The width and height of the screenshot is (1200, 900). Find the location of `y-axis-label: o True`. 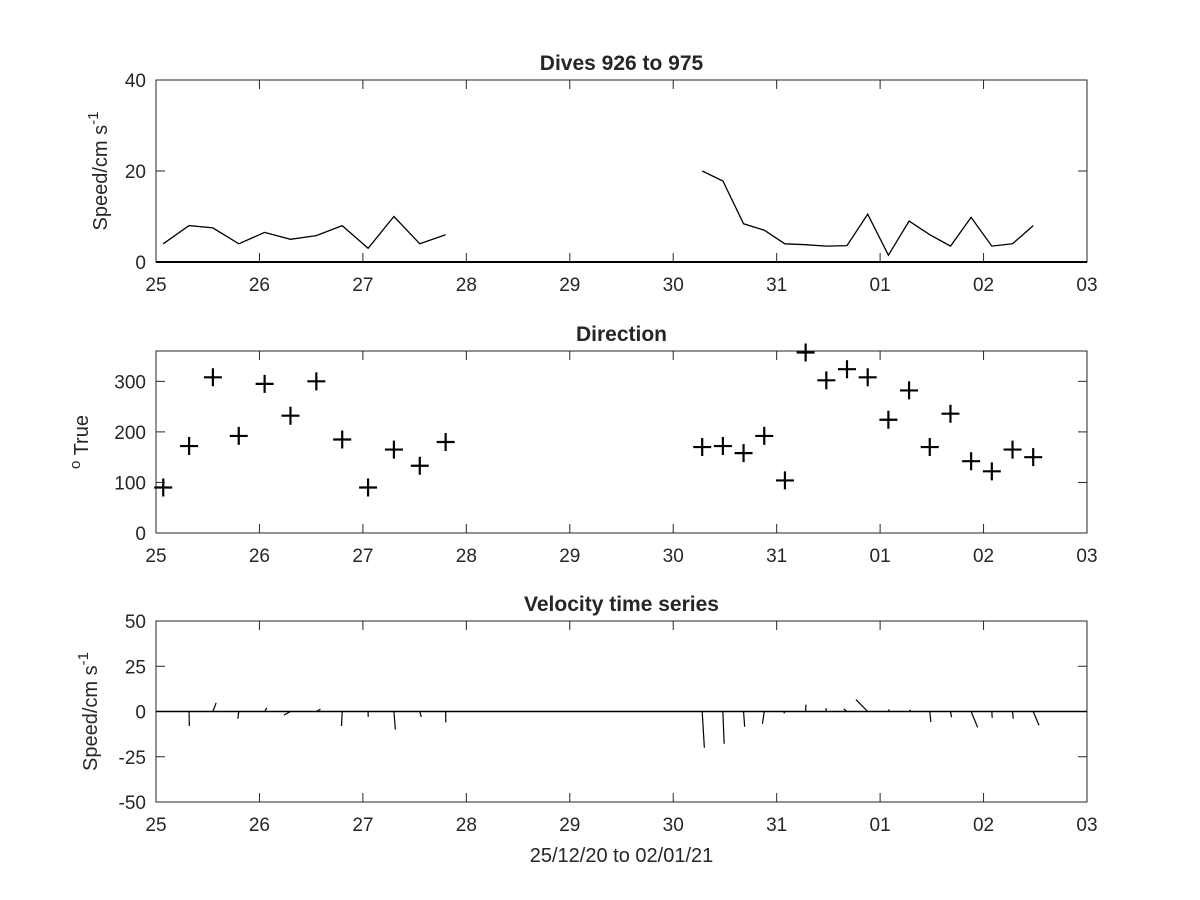

y-axis-label: o True is located at coordinates (80, 442).